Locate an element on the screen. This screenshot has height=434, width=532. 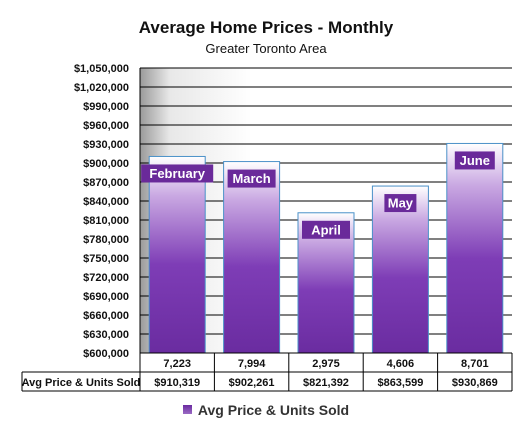
bar-category-label: May is located at coordinates (401, 203).